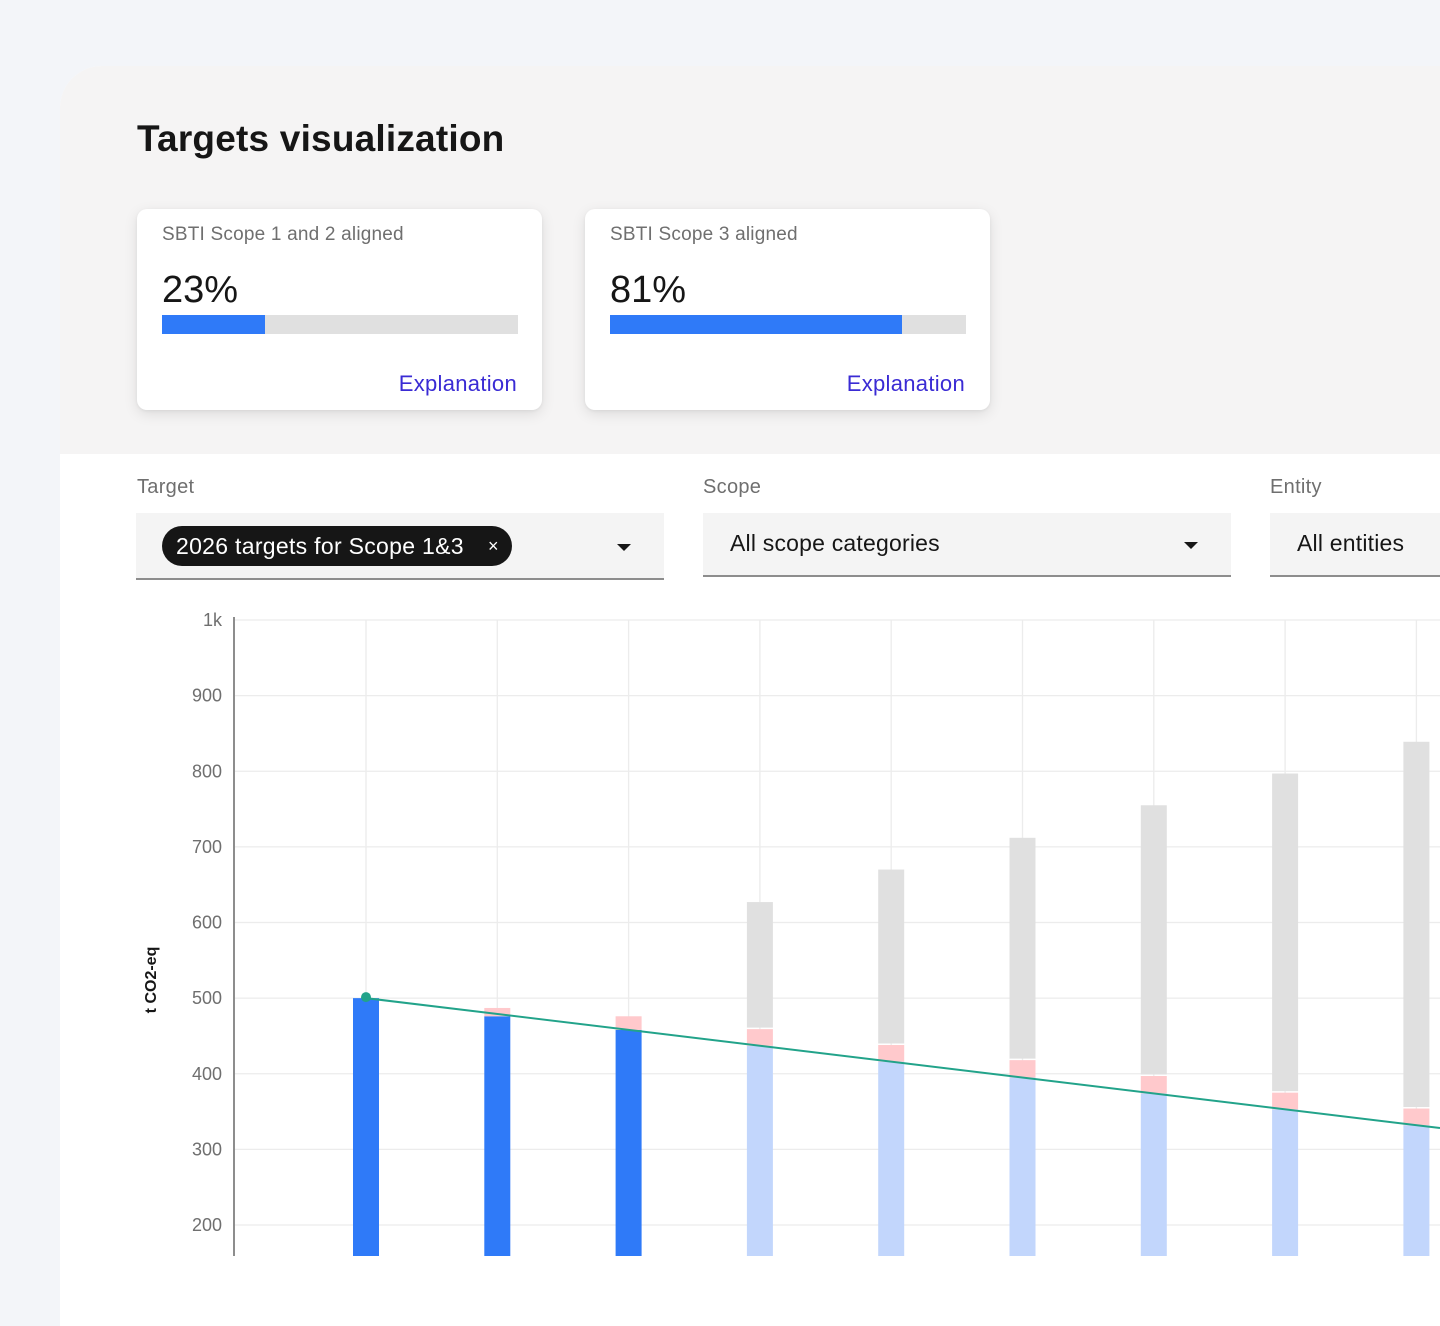  What do you see at coordinates (283, 234) in the screenshot?
I see `card-label: SBTI Scope 1 and 2 aligned` at bounding box center [283, 234].